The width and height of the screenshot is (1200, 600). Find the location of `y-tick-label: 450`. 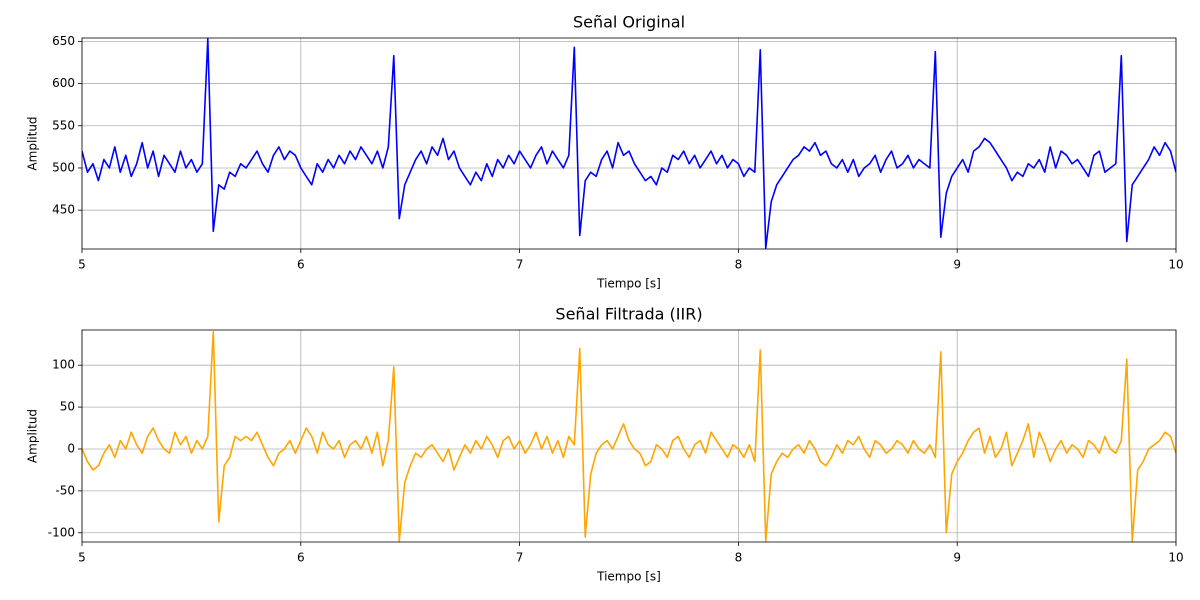

y-tick-label: 450 is located at coordinates (63, 210).